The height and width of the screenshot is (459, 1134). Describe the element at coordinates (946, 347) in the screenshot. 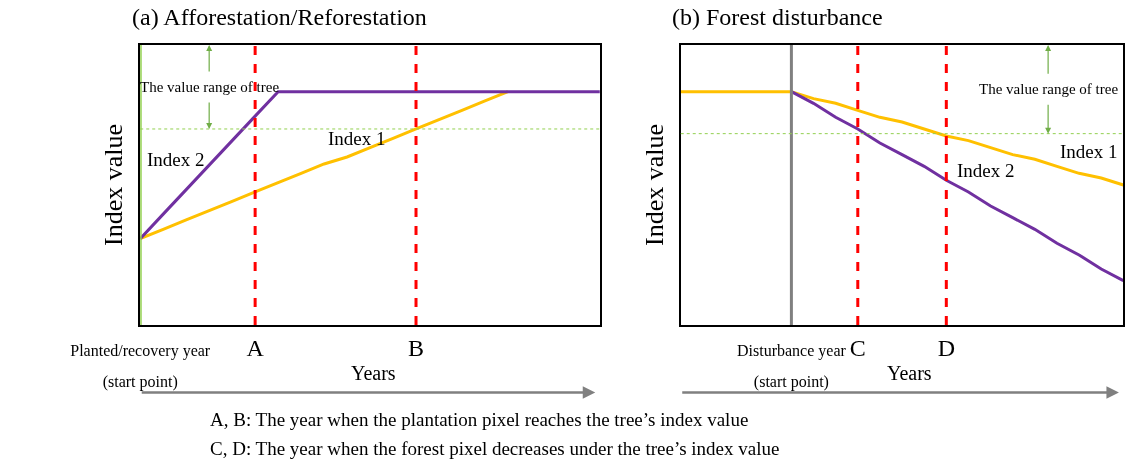

I see `x-tick-label: D` at that location.